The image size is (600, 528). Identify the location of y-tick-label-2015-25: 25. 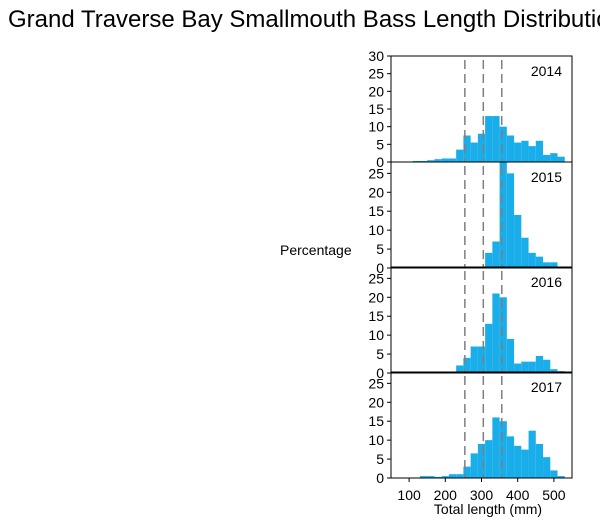
(376, 173).